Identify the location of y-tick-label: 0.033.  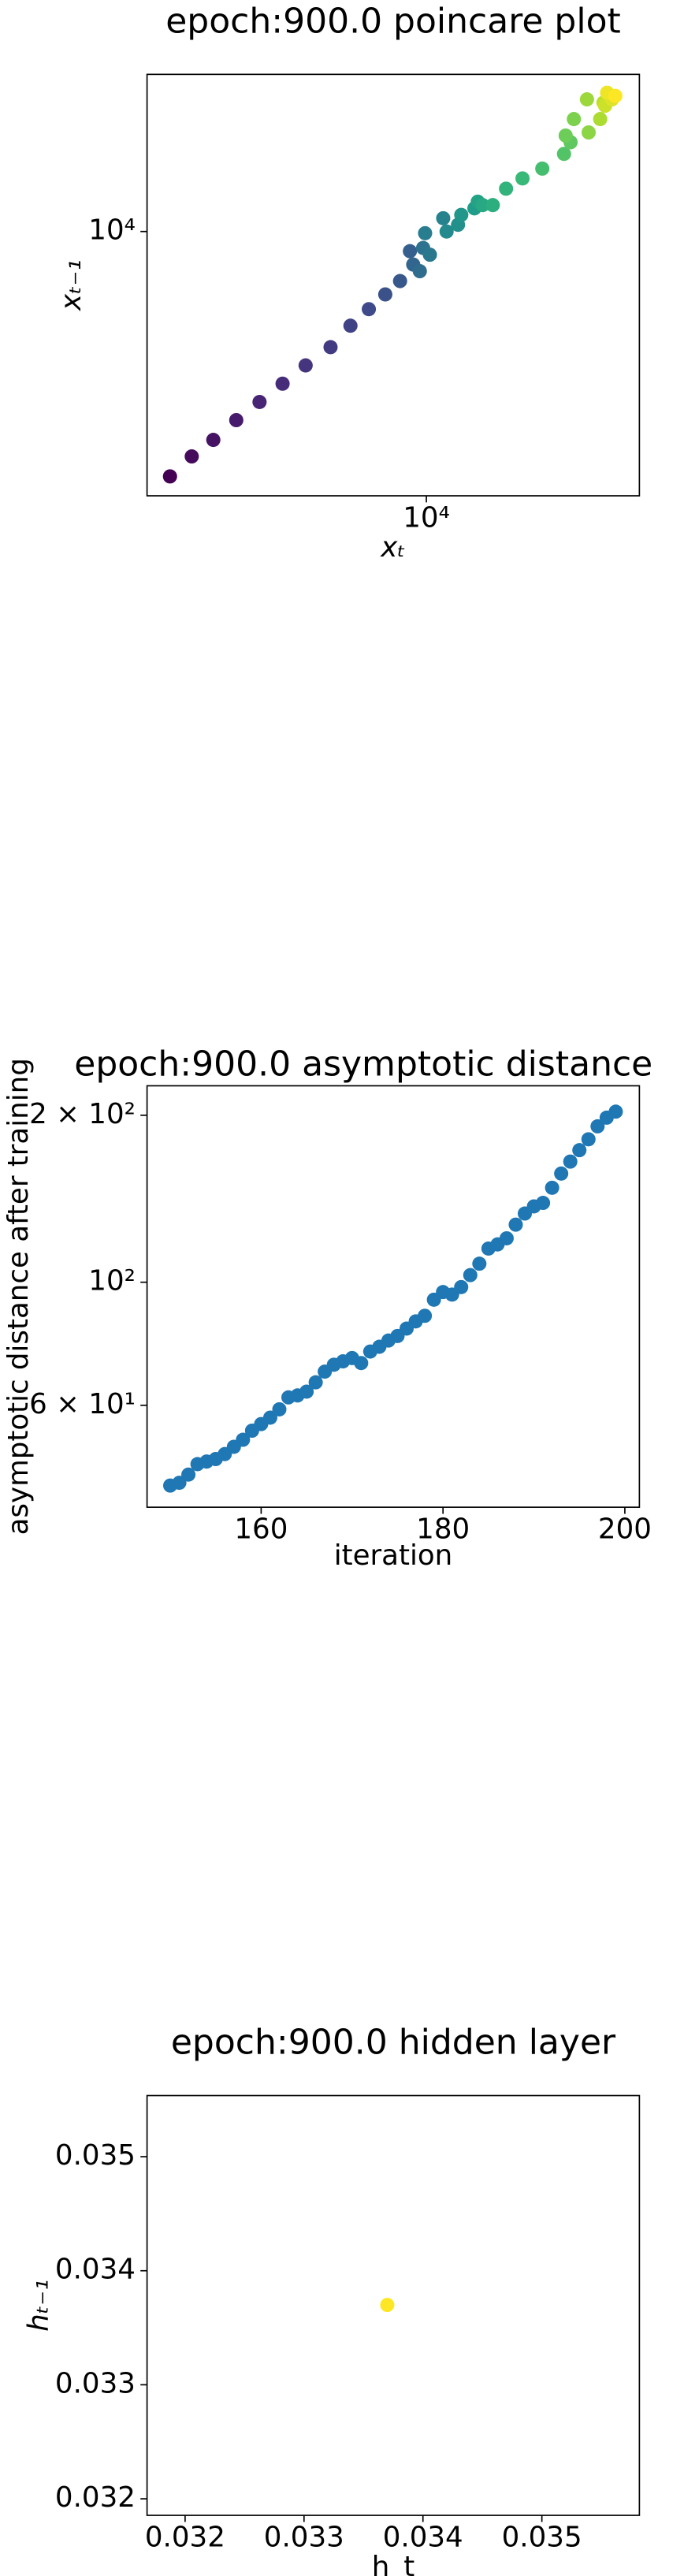
(96, 2383).